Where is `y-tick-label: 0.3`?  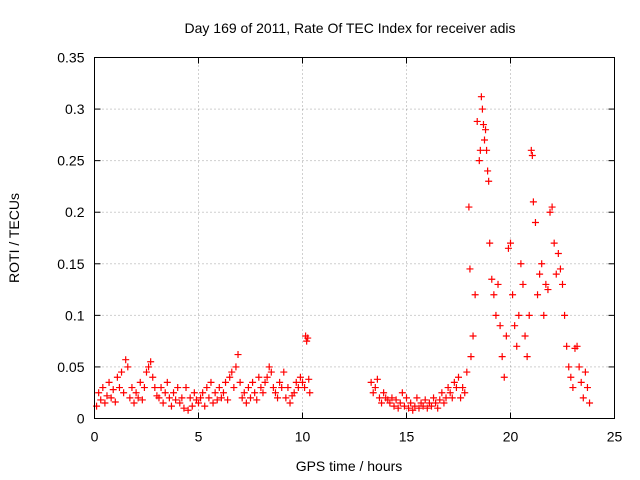
y-tick-label: 0.3 is located at coordinates (75, 109).